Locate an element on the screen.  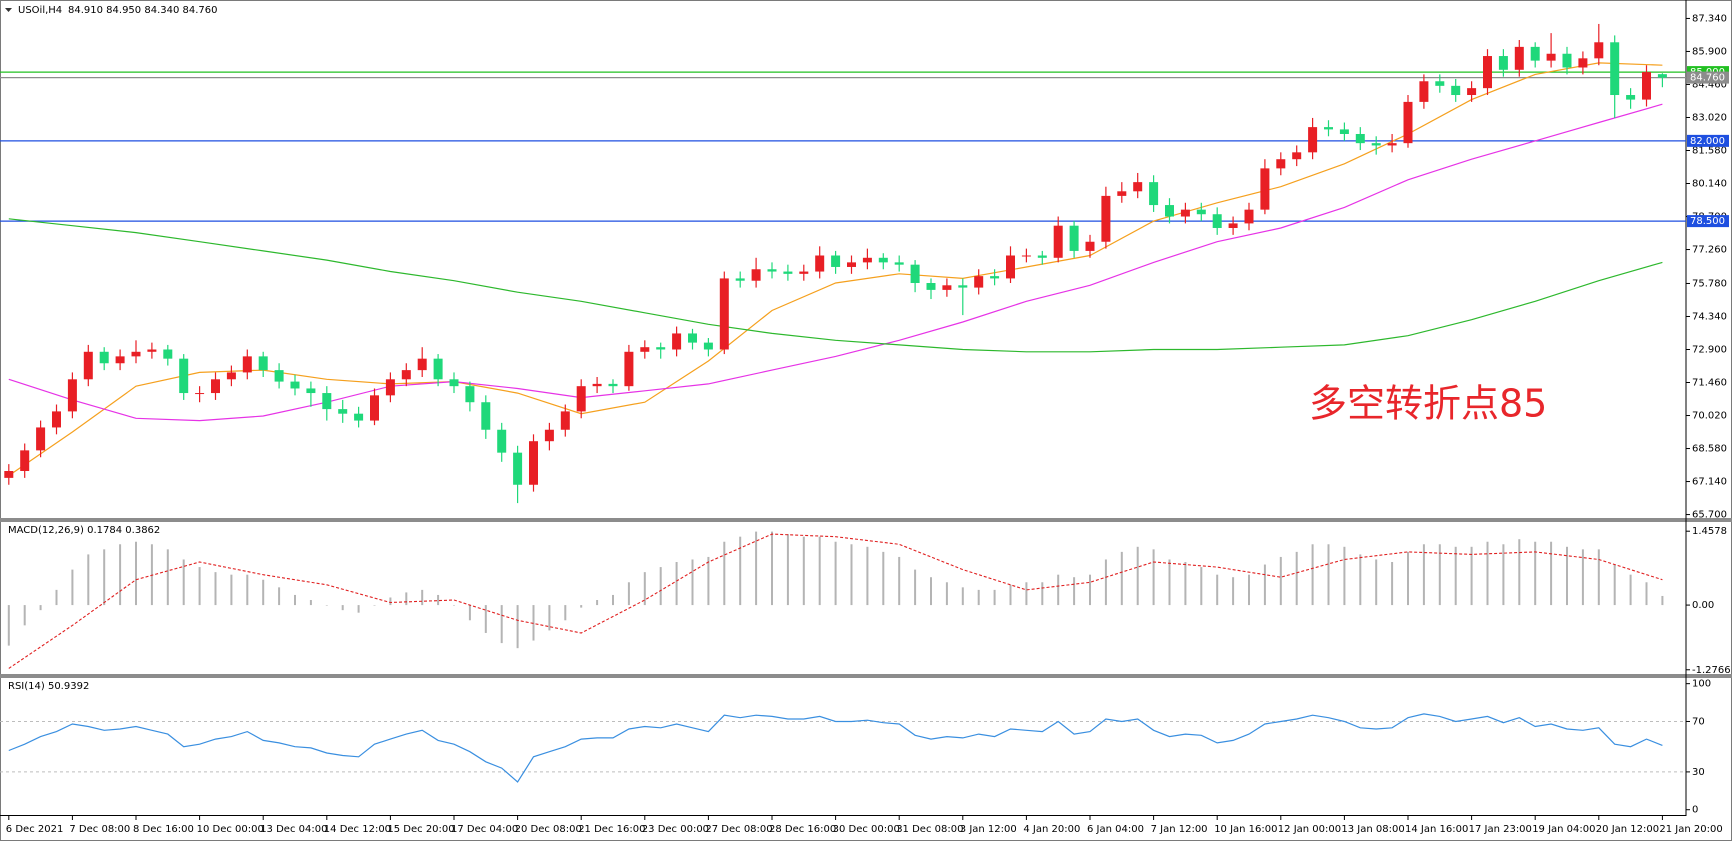
y-tick-label: 1.4578 is located at coordinates (1709, 531).